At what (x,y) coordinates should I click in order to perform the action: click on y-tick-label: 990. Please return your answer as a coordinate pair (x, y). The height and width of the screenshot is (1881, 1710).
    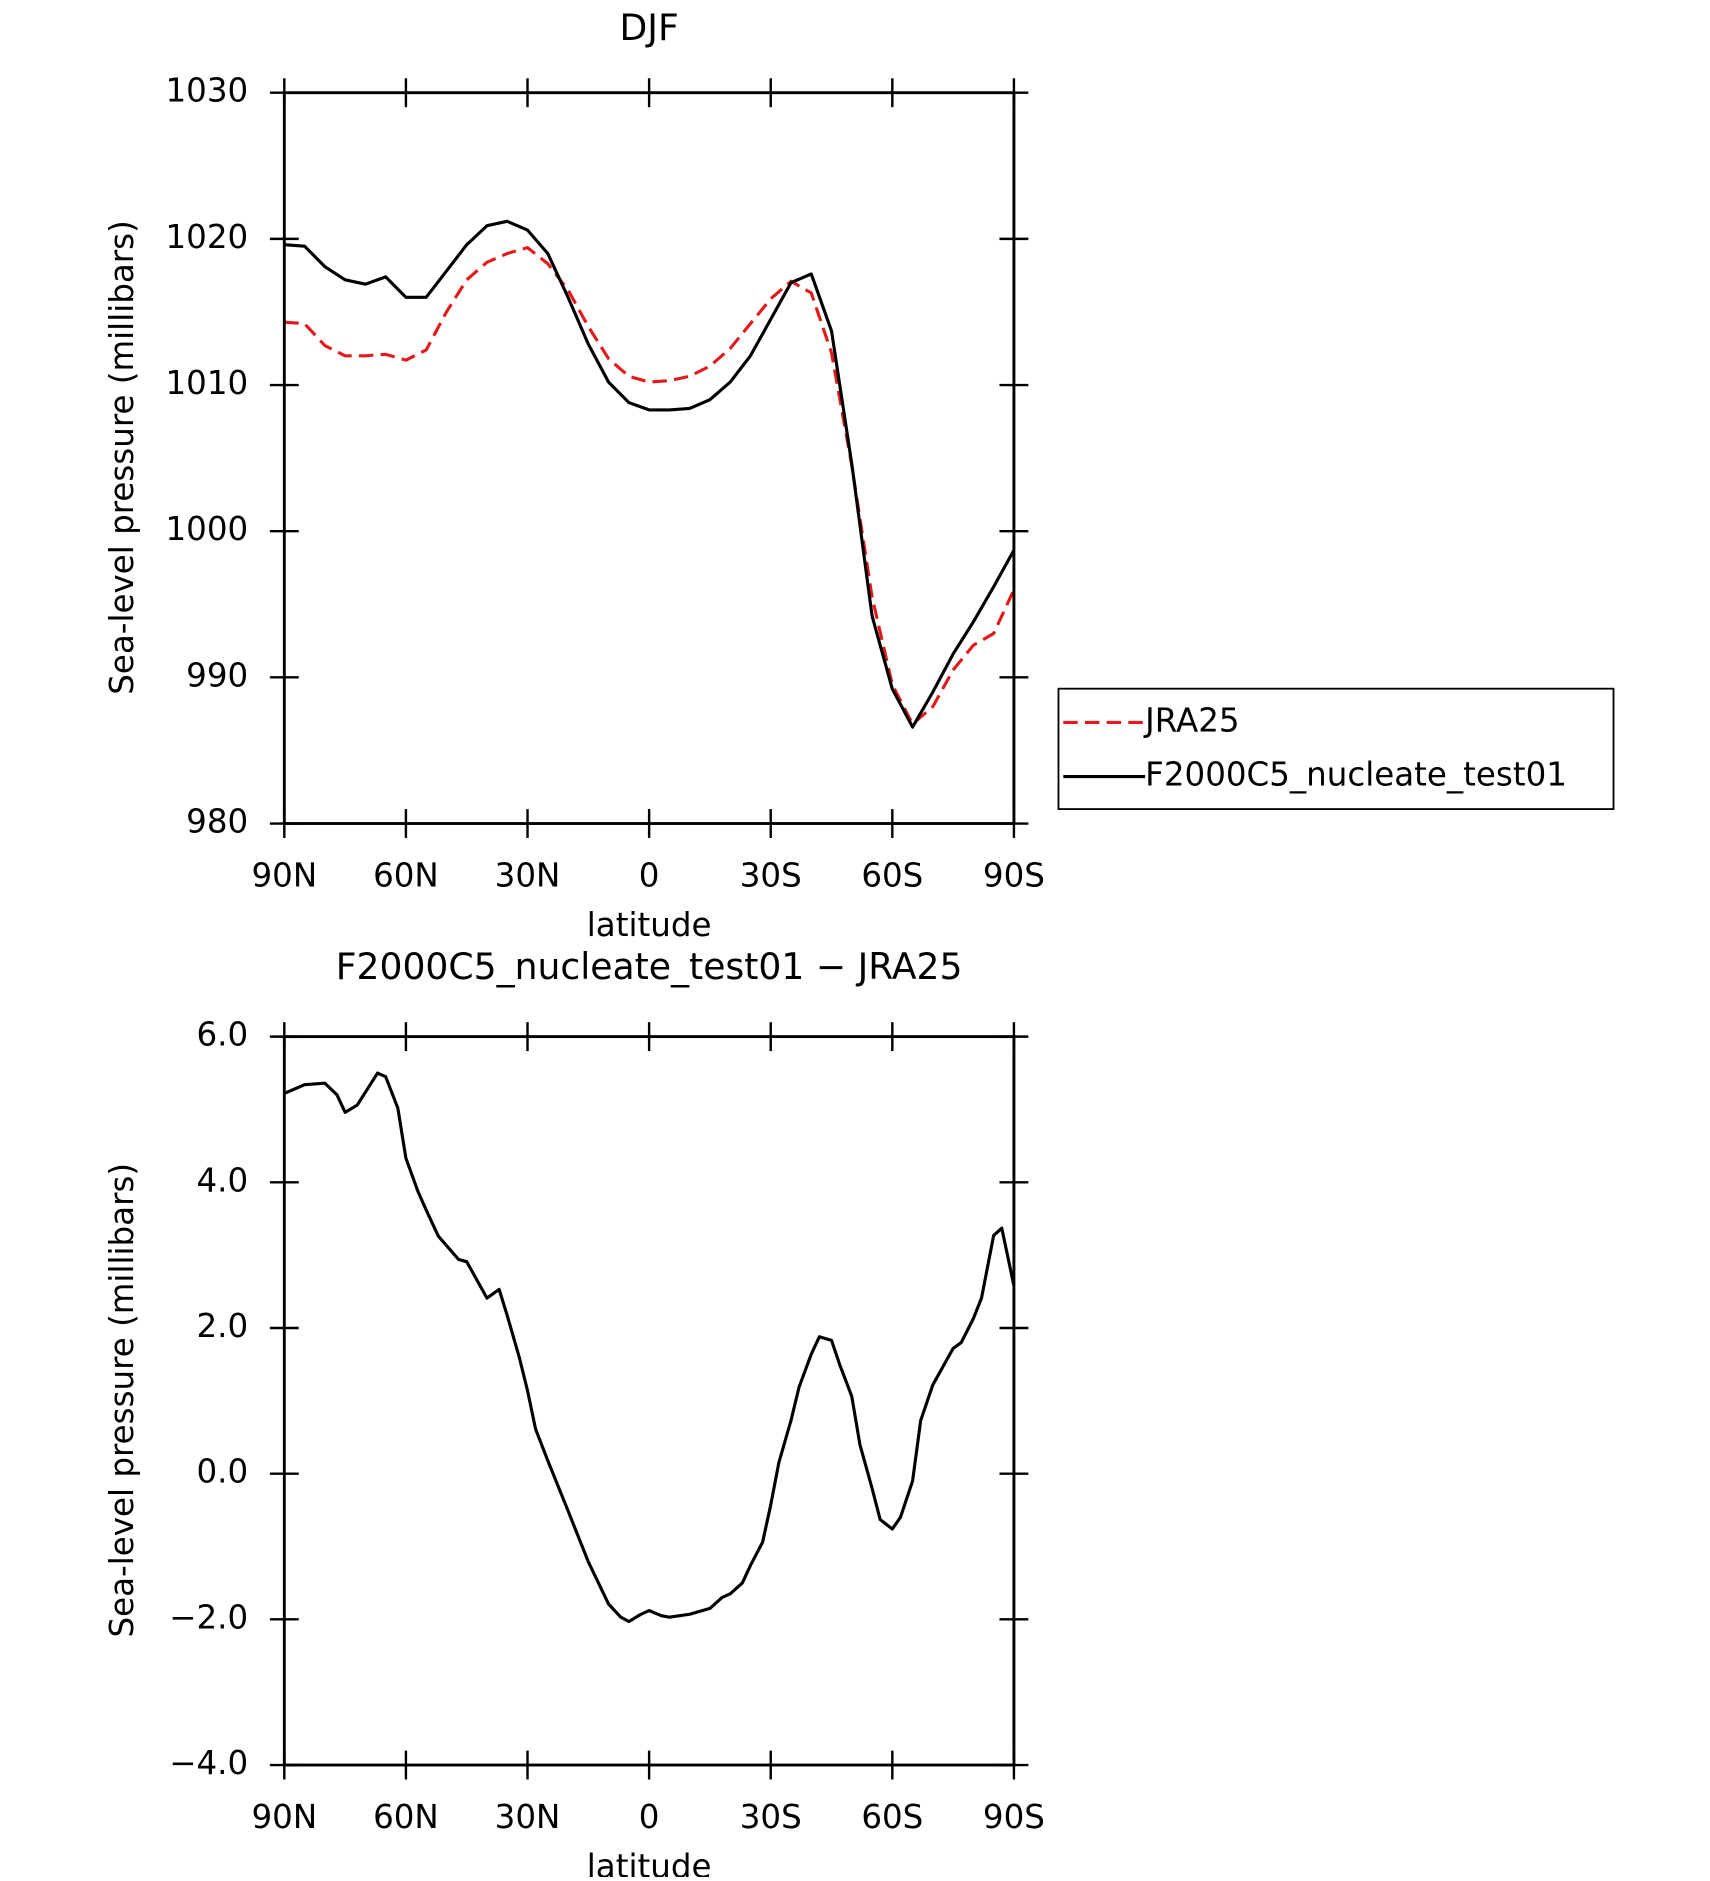
    Looking at the image, I should click on (217, 675).